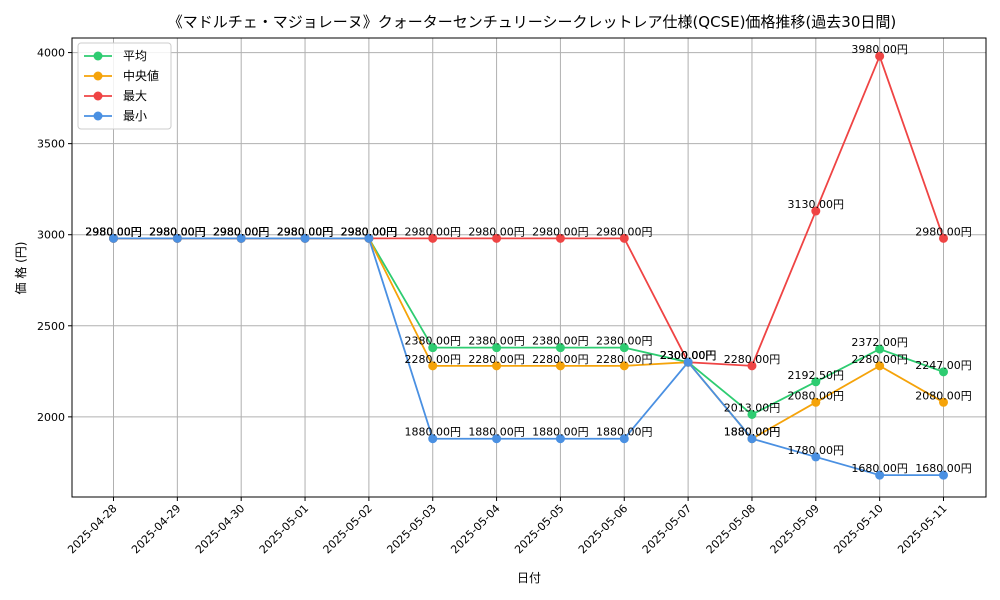  I want to click on data-label: 3130.00円, so click(816, 204).